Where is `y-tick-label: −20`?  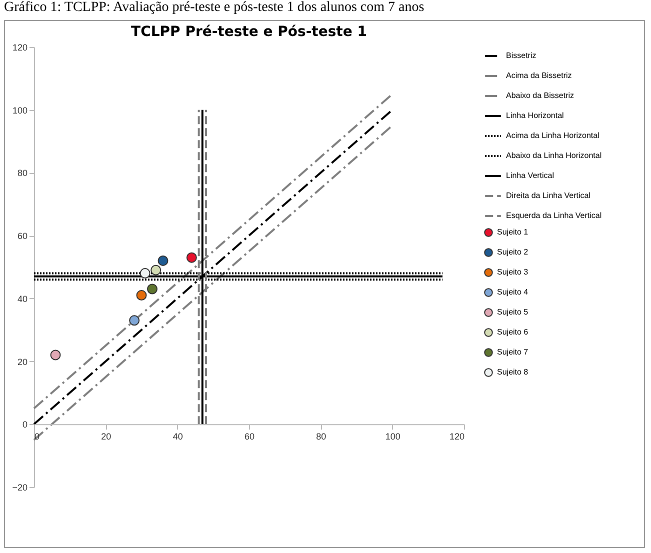
y-tick-label: −20 is located at coordinates (20, 487).